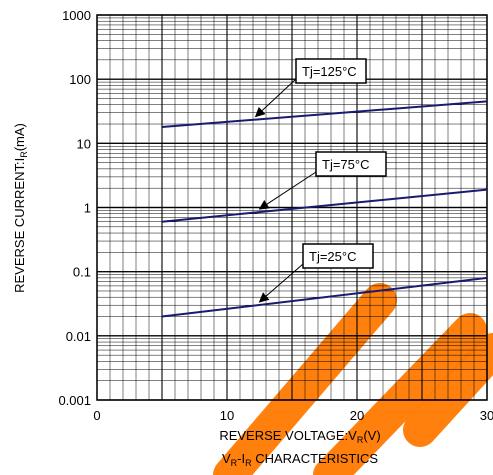  I want to click on y-axis-title: REVERSE CURRENT:IR(mA), so click(20, 208).